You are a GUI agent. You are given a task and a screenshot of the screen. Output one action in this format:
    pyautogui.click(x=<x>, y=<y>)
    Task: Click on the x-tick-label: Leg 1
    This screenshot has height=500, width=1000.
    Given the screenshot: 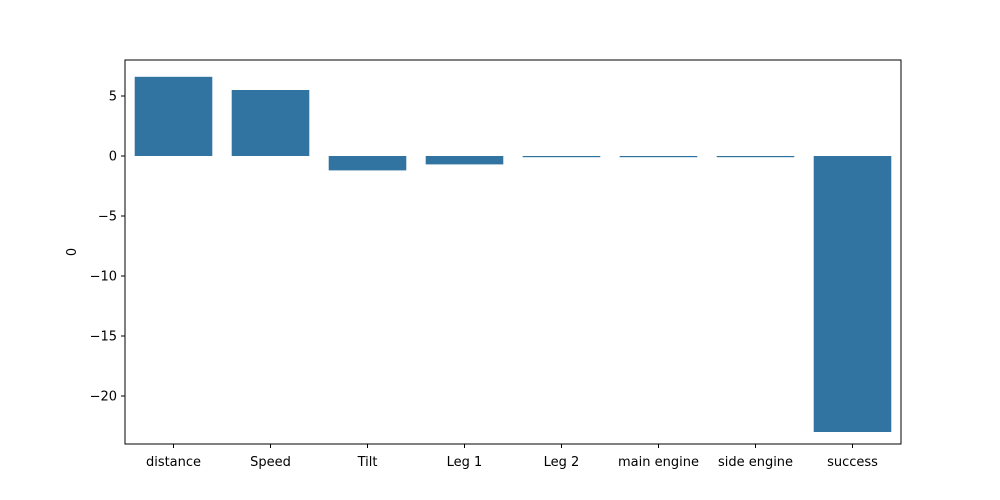 What is the action you would take?
    pyautogui.click(x=465, y=462)
    